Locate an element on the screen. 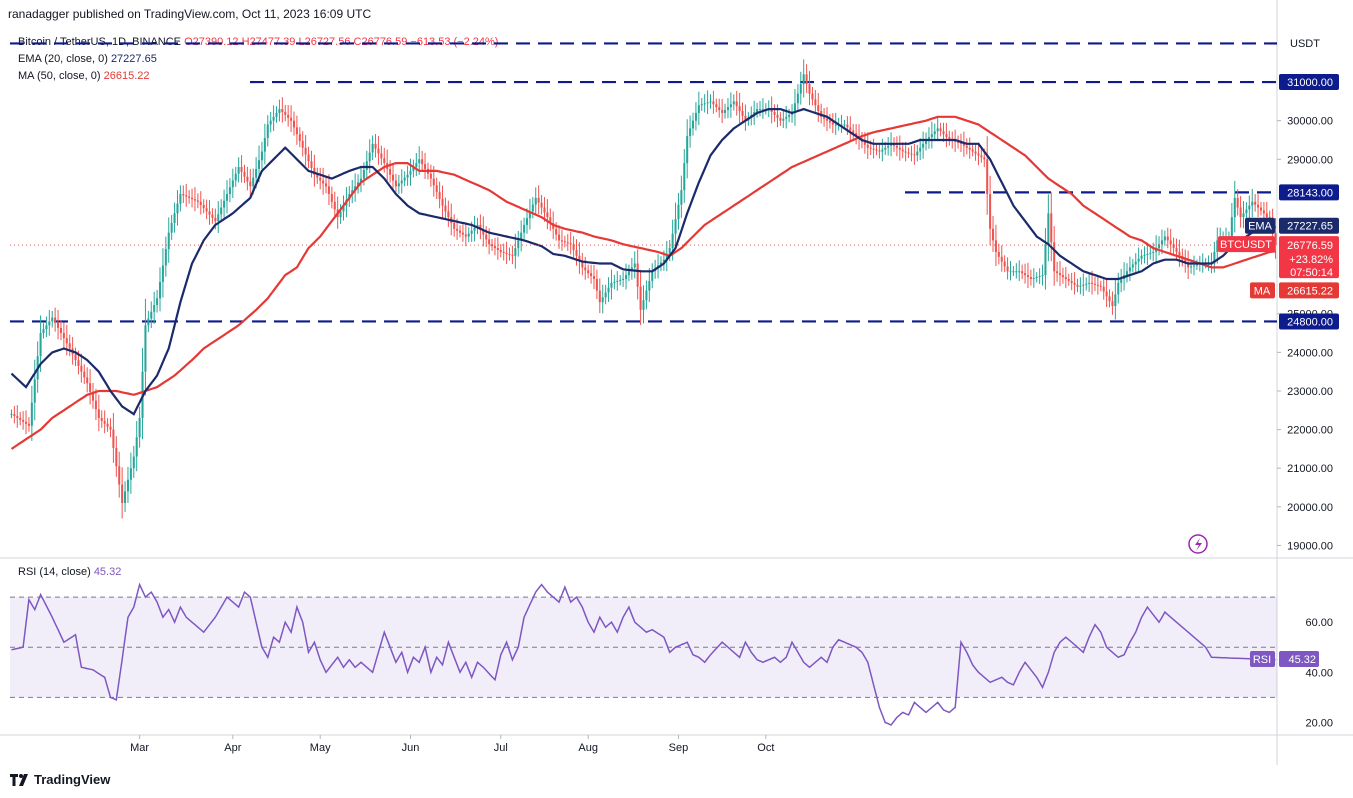 Image resolution: width=1353 pixels, height=798 pixels. level-tag-label: 31000.00 is located at coordinates (1310, 83).